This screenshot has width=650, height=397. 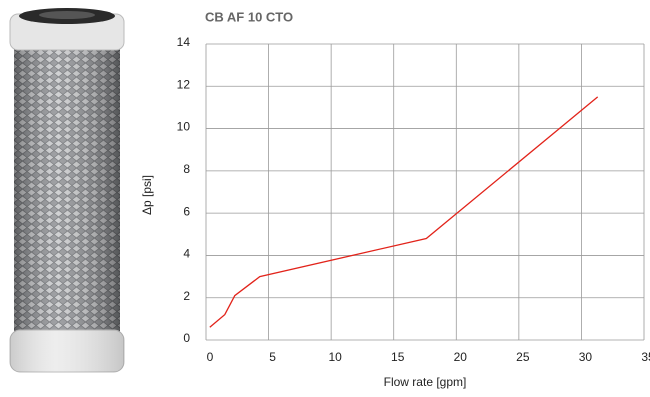 What do you see at coordinates (398, 357) in the screenshot?
I see `x-tick-label: 15` at bounding box center [398, 357].